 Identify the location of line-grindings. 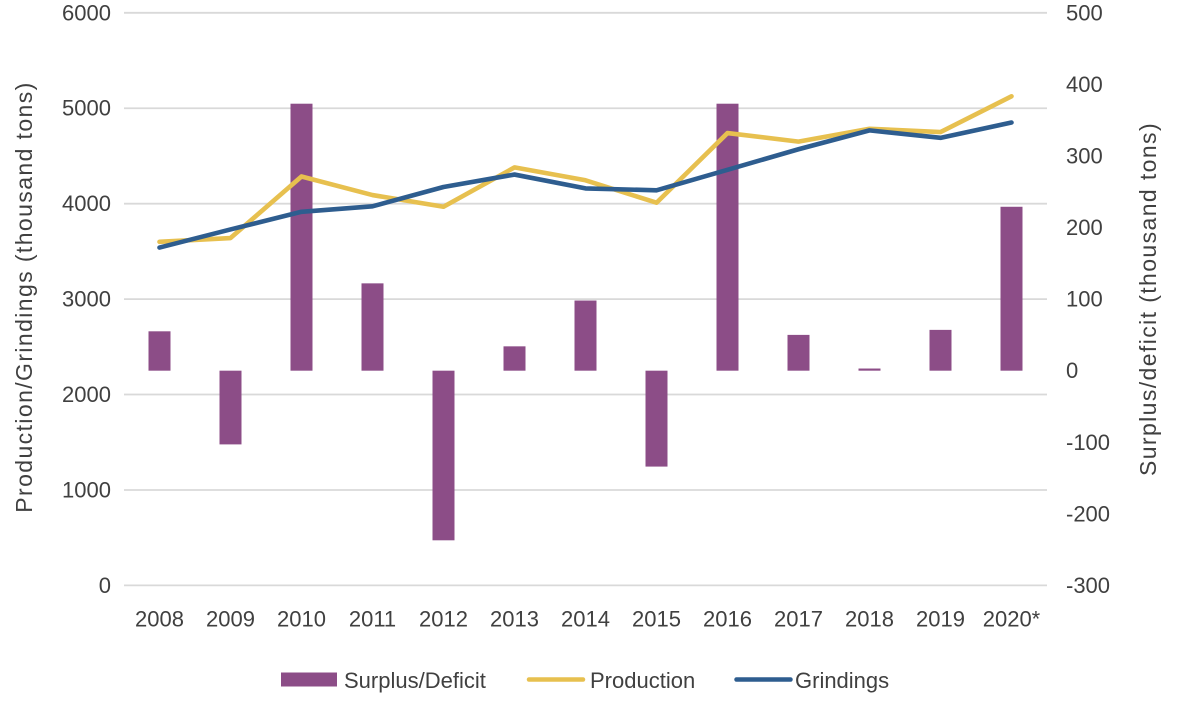
(585, 185).